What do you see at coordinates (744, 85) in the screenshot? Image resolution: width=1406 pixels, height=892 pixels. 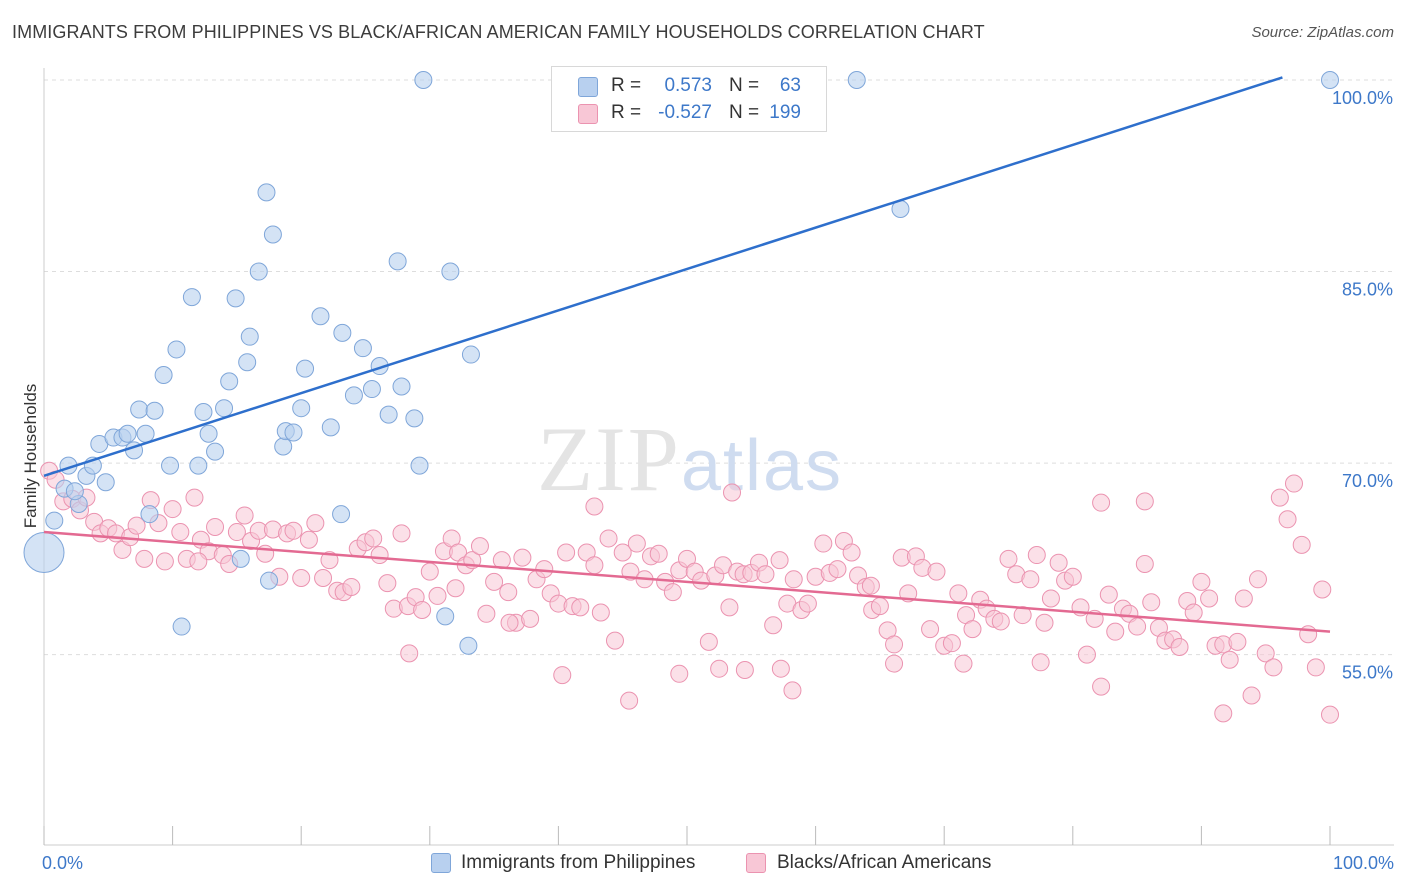 I see `legend-n-label: N =` at bounding box center [744, 85].